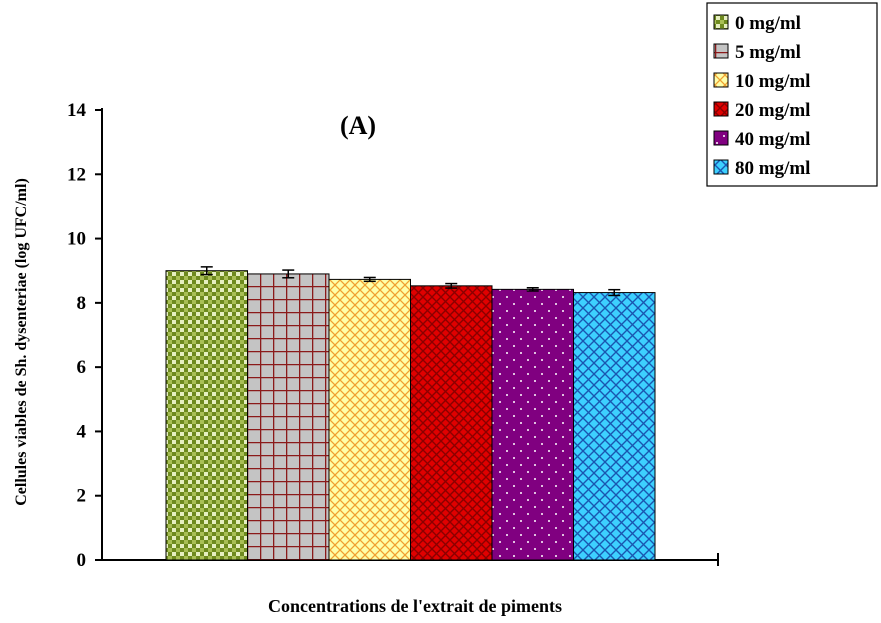 The image size is (881, 623). I want to click on legend-label: 40 mg/ml, so click(772, 139).